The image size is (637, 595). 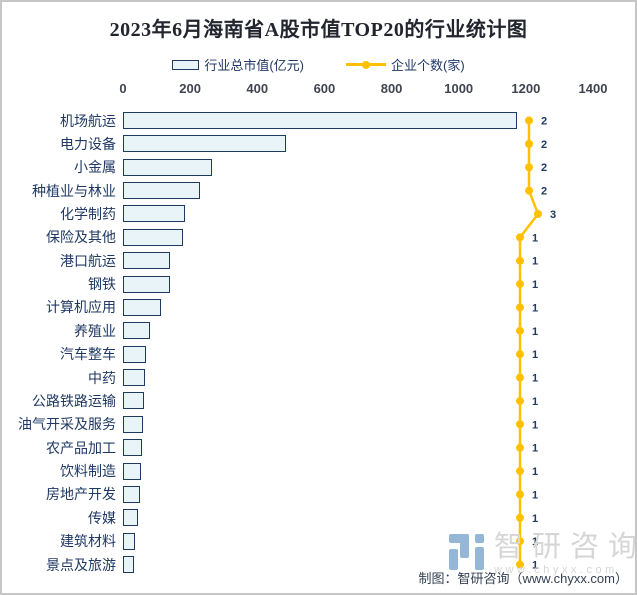 I want to click on category-label: 种植业与林业, so click(x=74, y=190).